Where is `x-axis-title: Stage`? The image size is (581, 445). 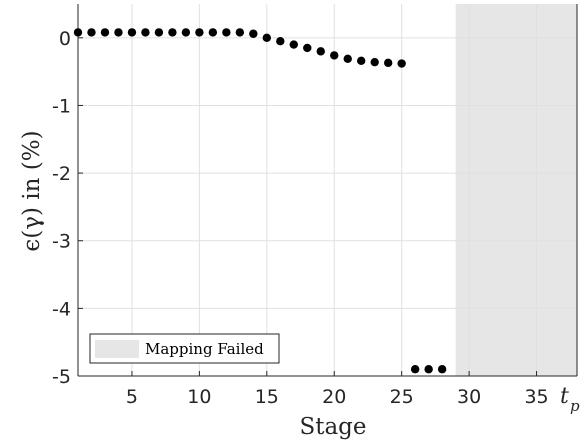 x-axis-title: Stage is located at coordinates (332, 427).